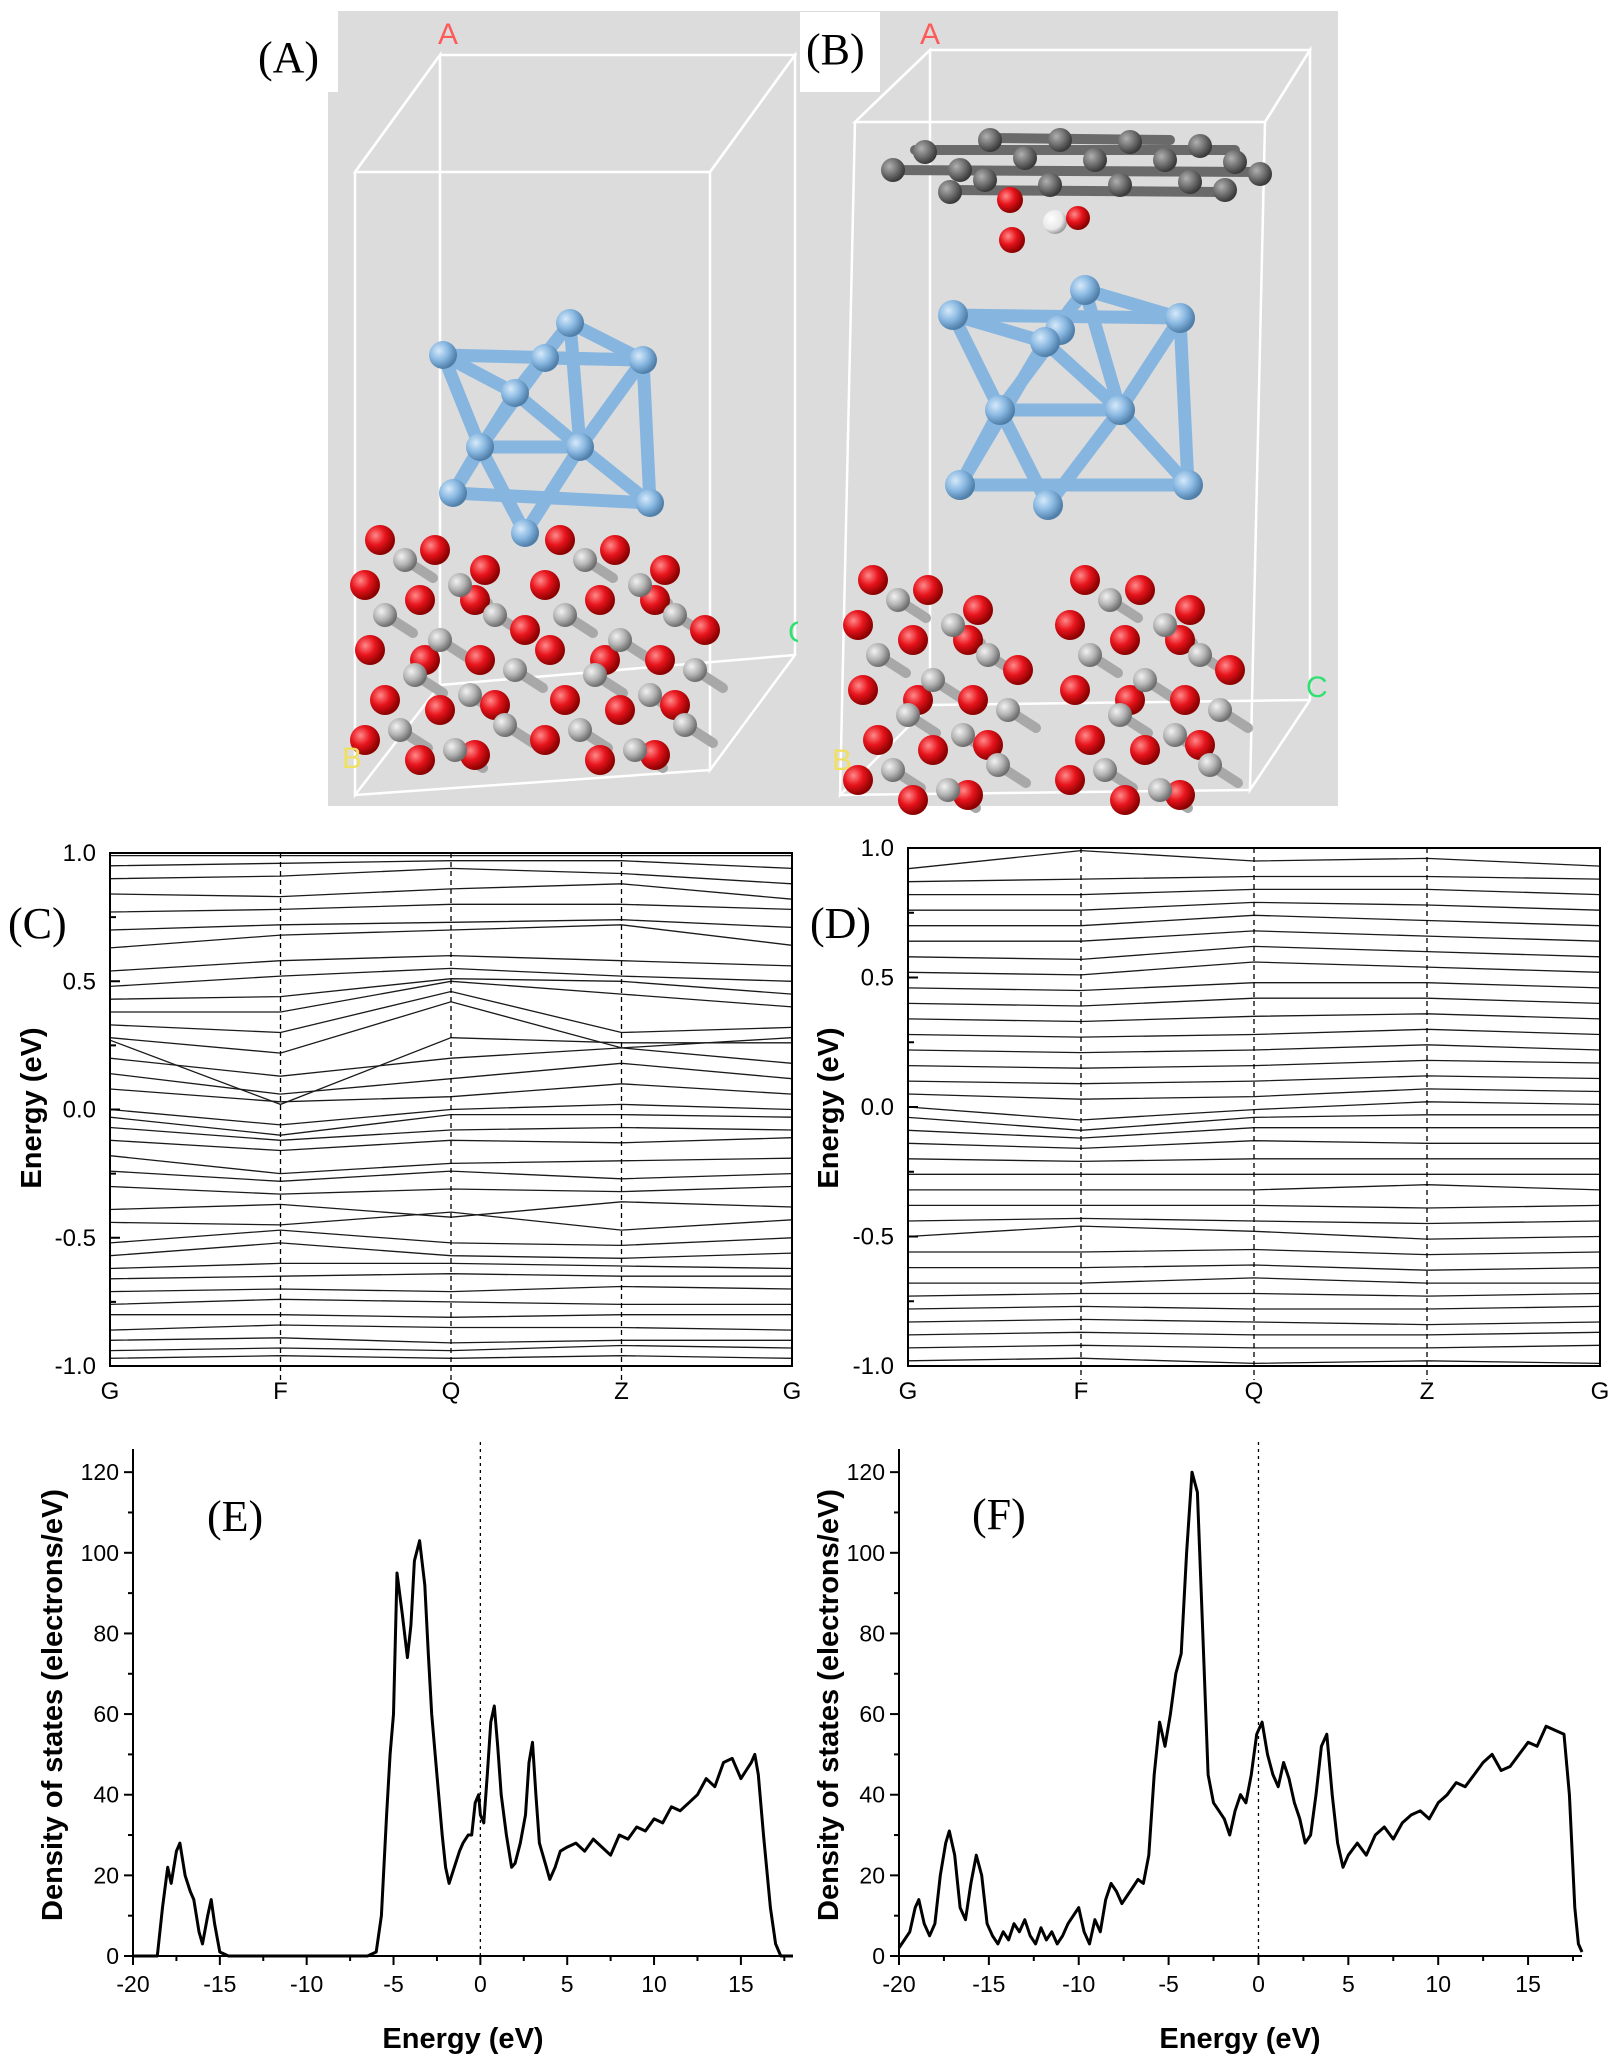 This screenshot has height=2058, width=1623. I want to click on band-line-b12, so click(1254, 1206).